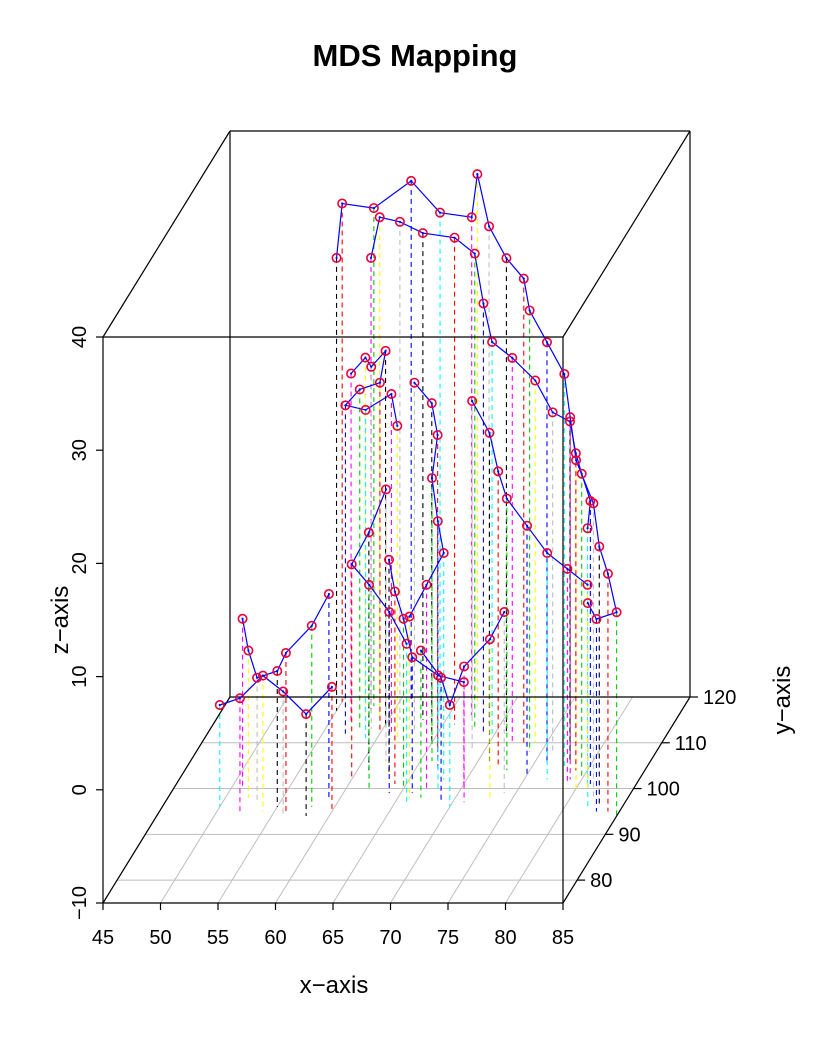 This screenshot has width=830, height=1064. I want to click on z-tick-label: 10, so click(80, 676).